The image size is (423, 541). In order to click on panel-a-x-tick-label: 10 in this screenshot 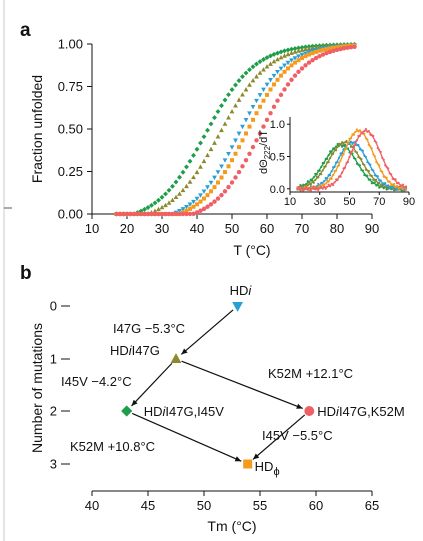, I will do `click(92, 228)`.